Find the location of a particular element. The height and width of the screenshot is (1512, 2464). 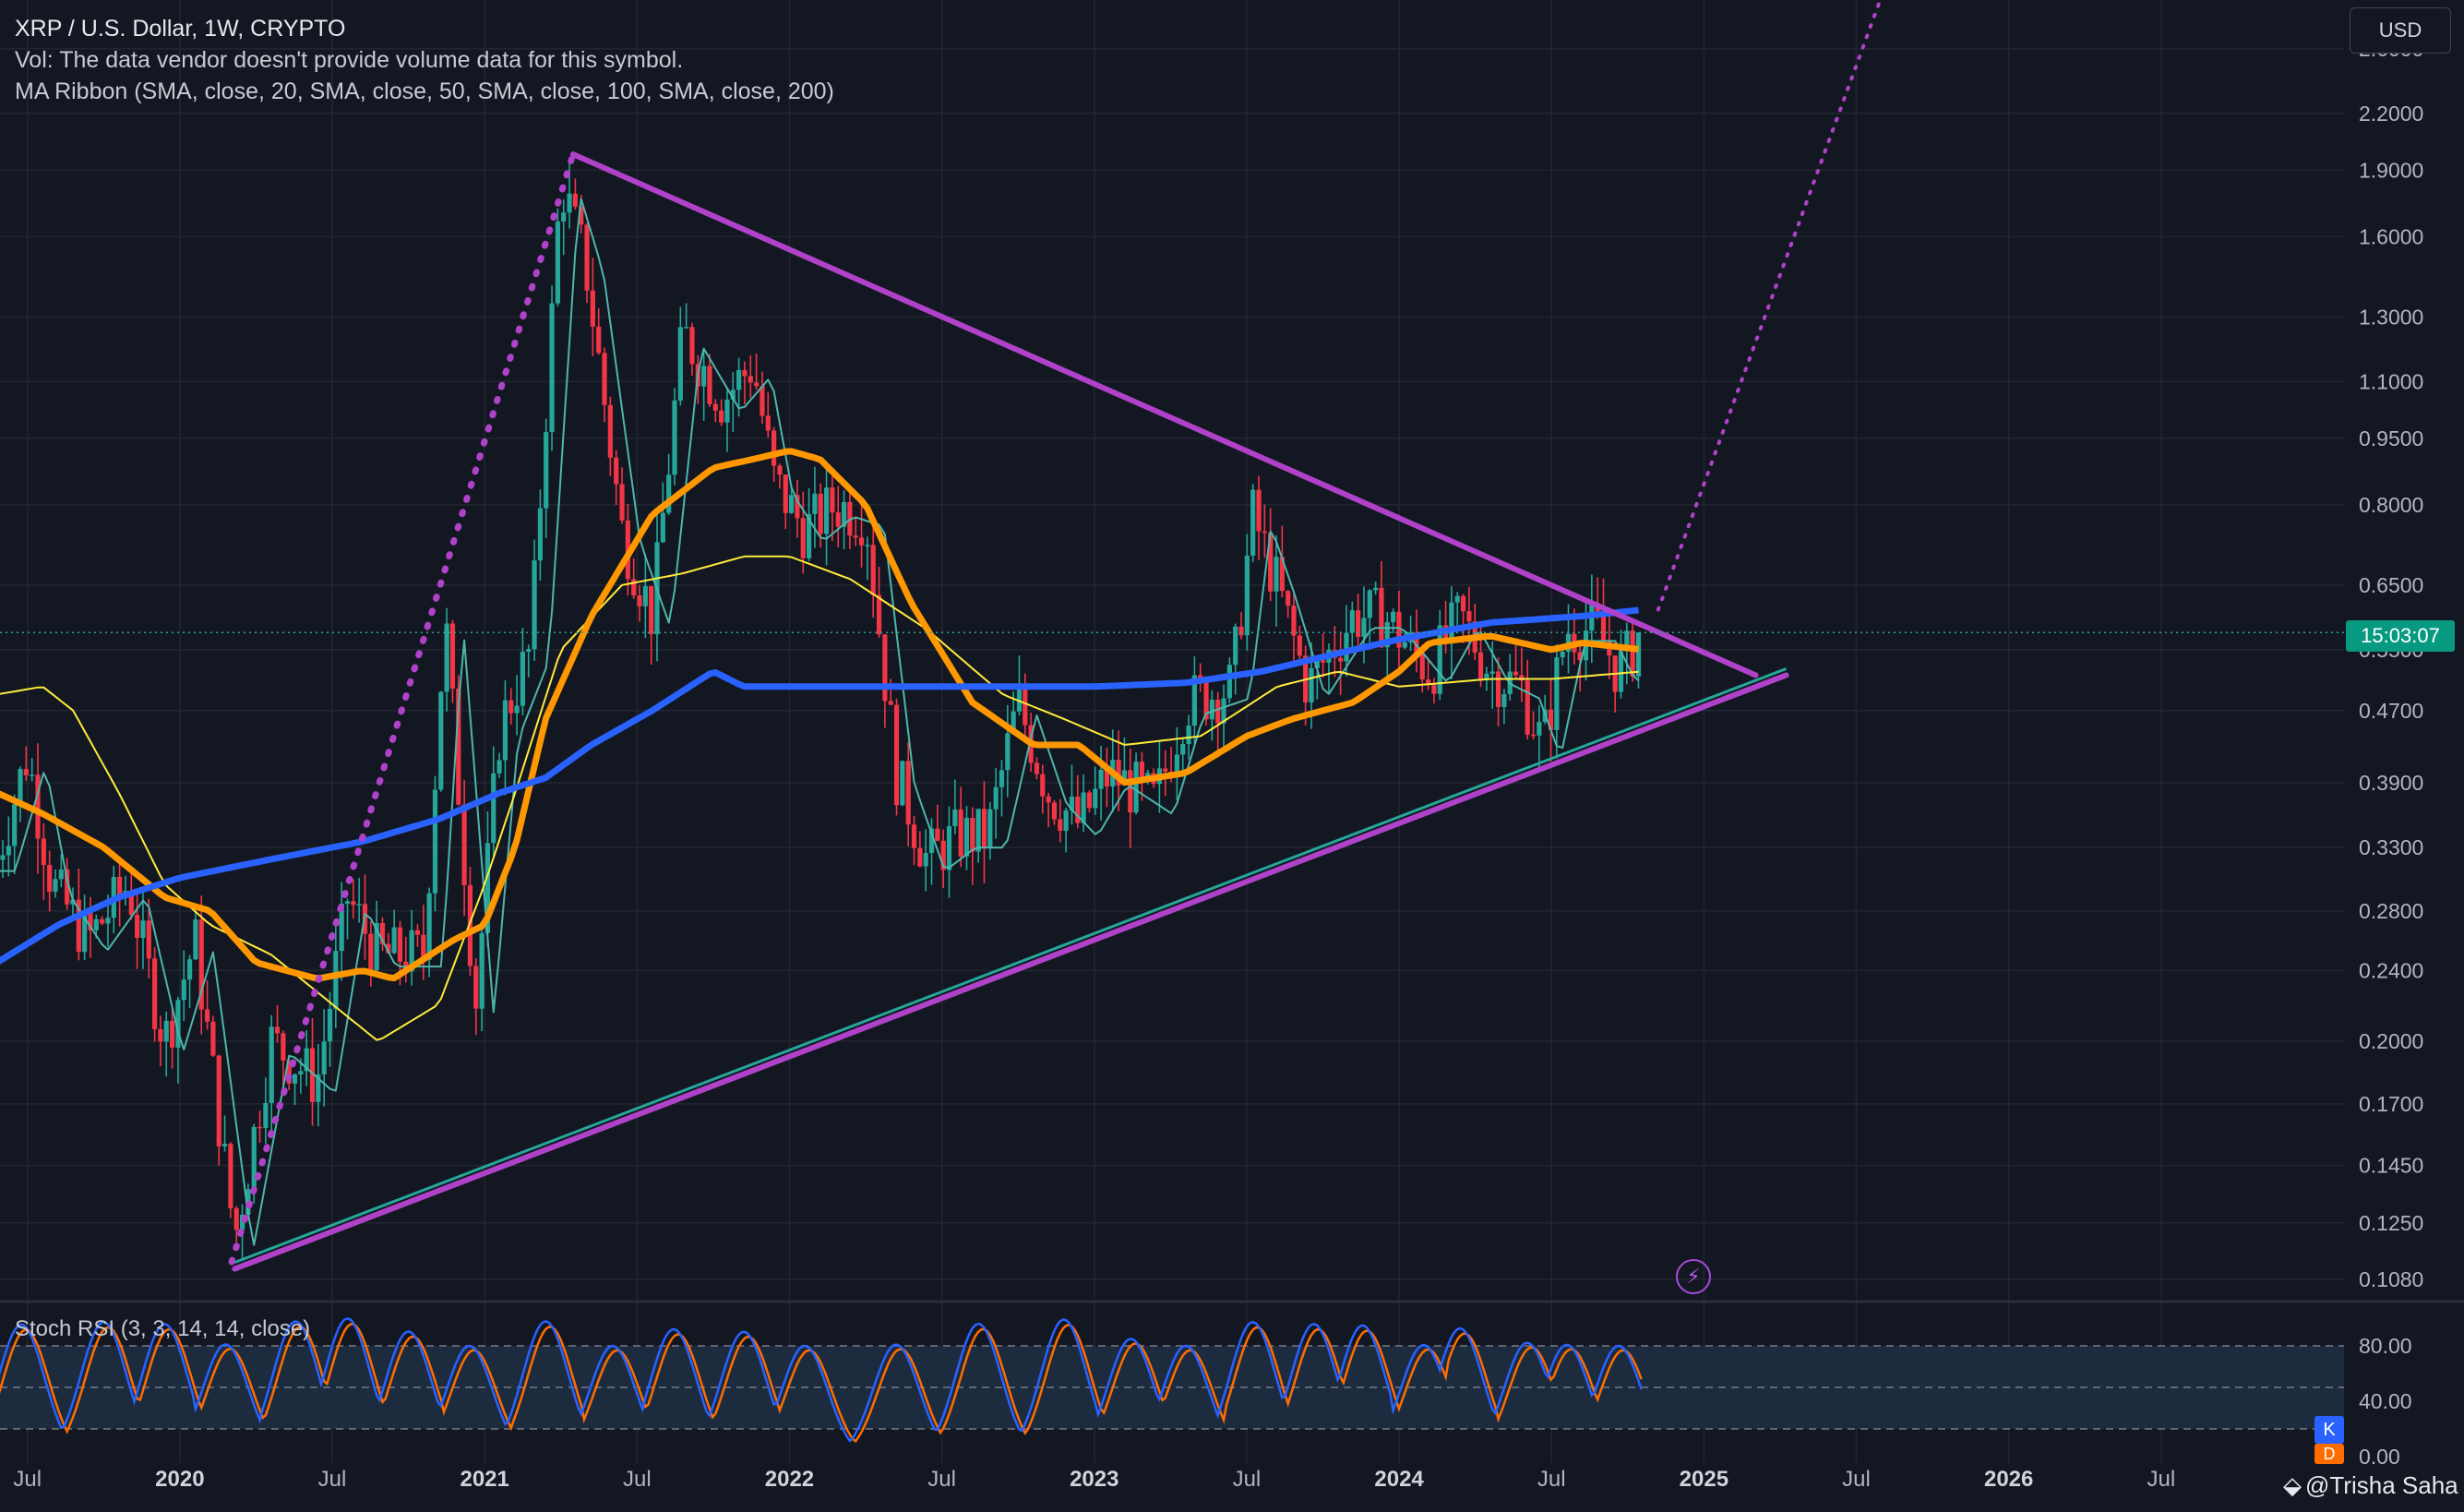

time-tick-label: 2025 is located at coordinates (1704, 1479).